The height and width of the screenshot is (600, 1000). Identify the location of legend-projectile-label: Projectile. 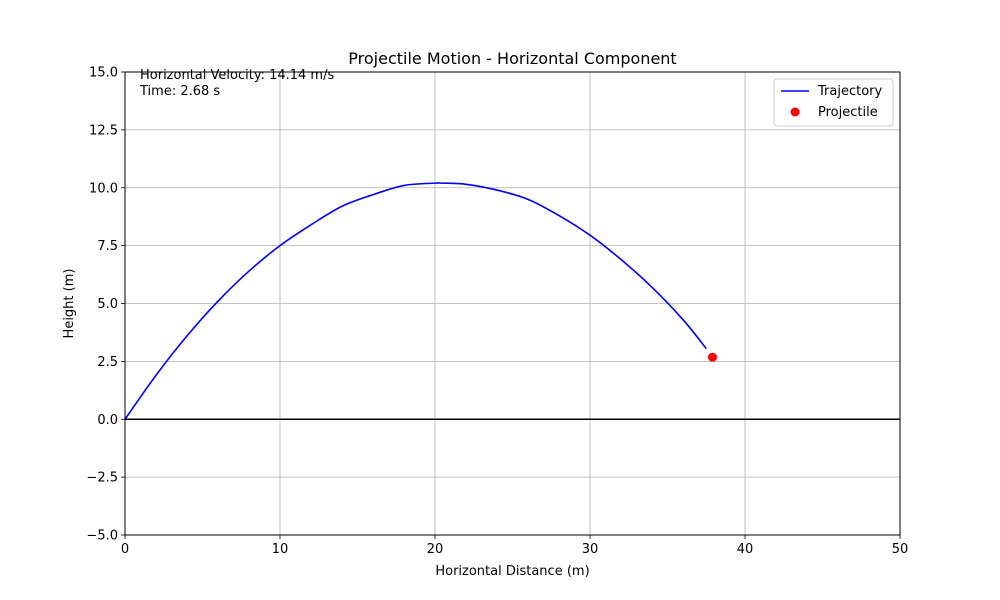
(848, 112).